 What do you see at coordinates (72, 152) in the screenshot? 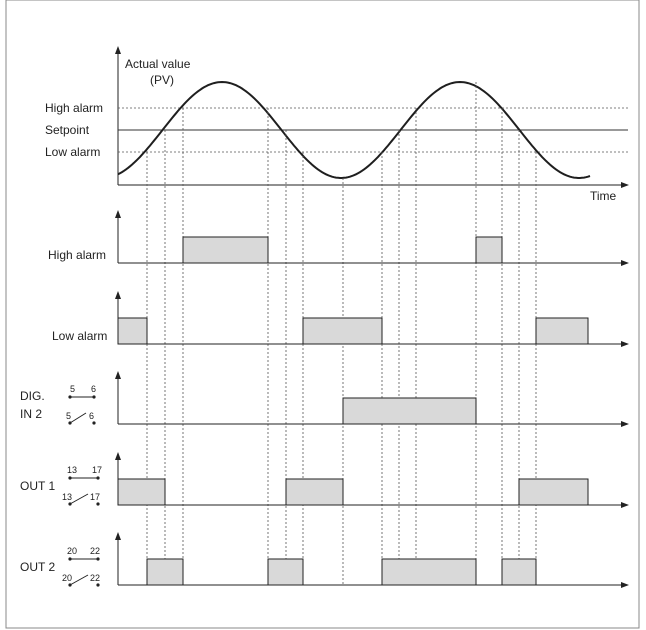
I see `low-alarm-threshold-label: Low alarm` at bounding box center [72, 152].